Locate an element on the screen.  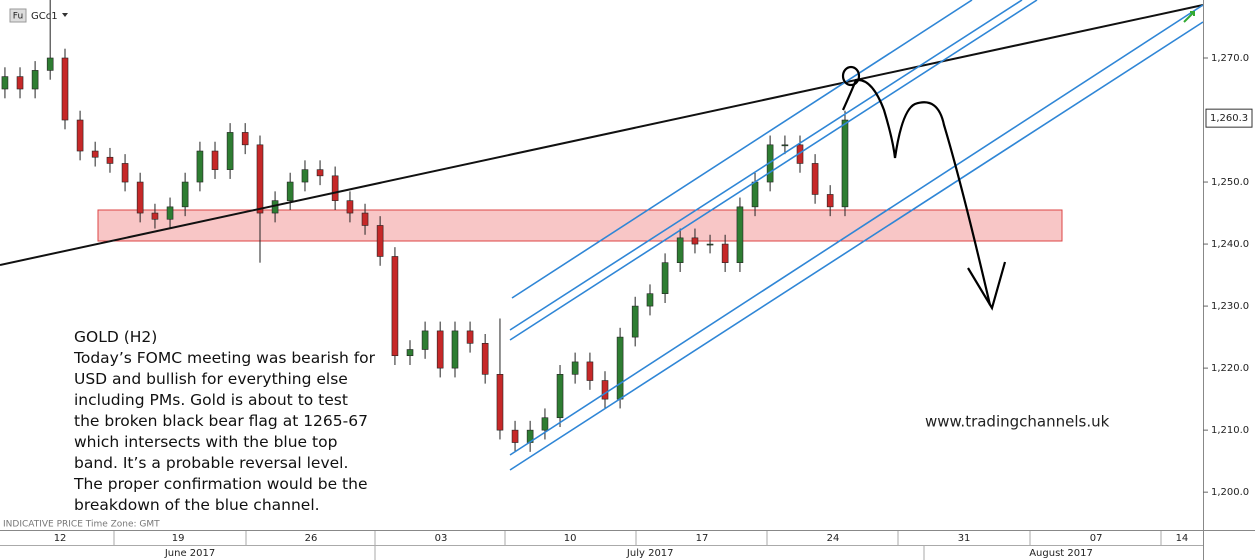
x-tick-label: 17 is located at coordinates (702, 538).